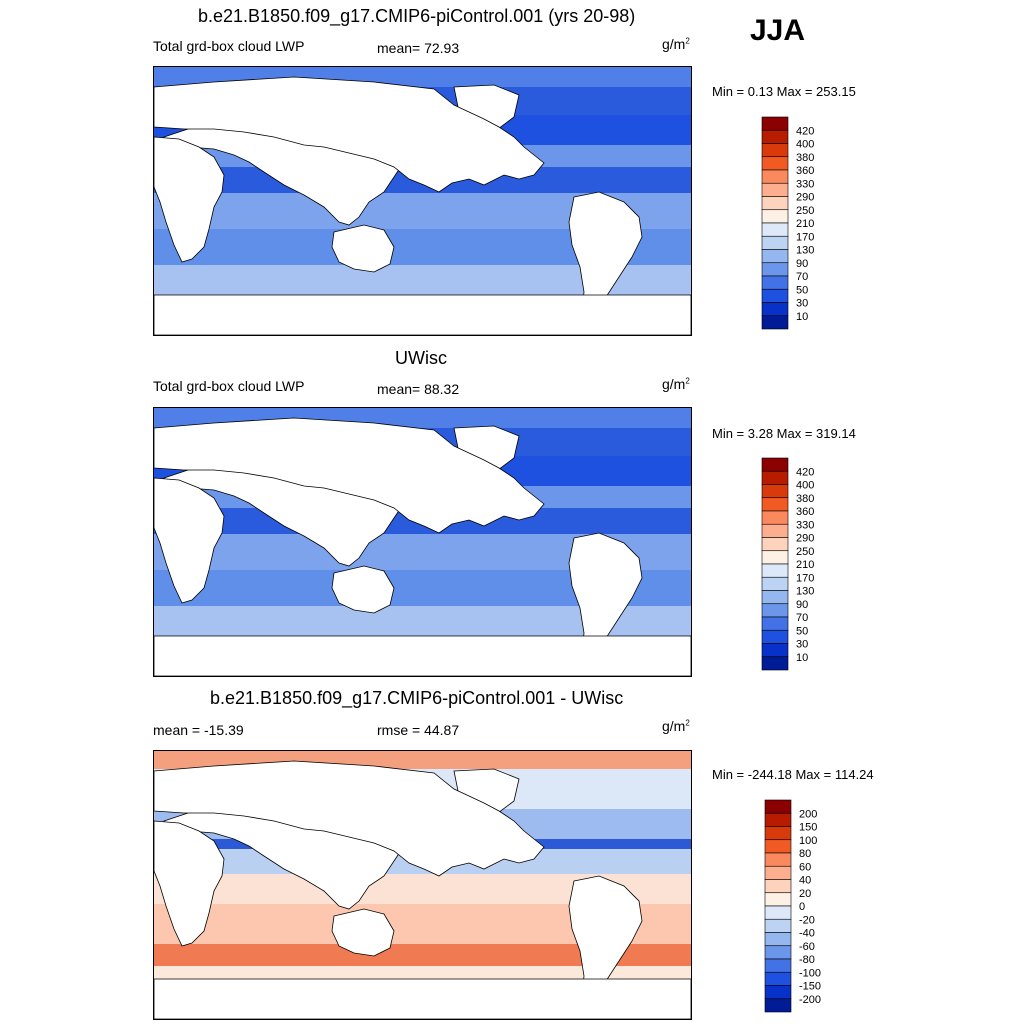  What do you see at coordinates (784, 433) in the screenshot?
I see `panel-2-minmax: Min = 3.28 Max = 319.14` at bounding box center [784, 433].